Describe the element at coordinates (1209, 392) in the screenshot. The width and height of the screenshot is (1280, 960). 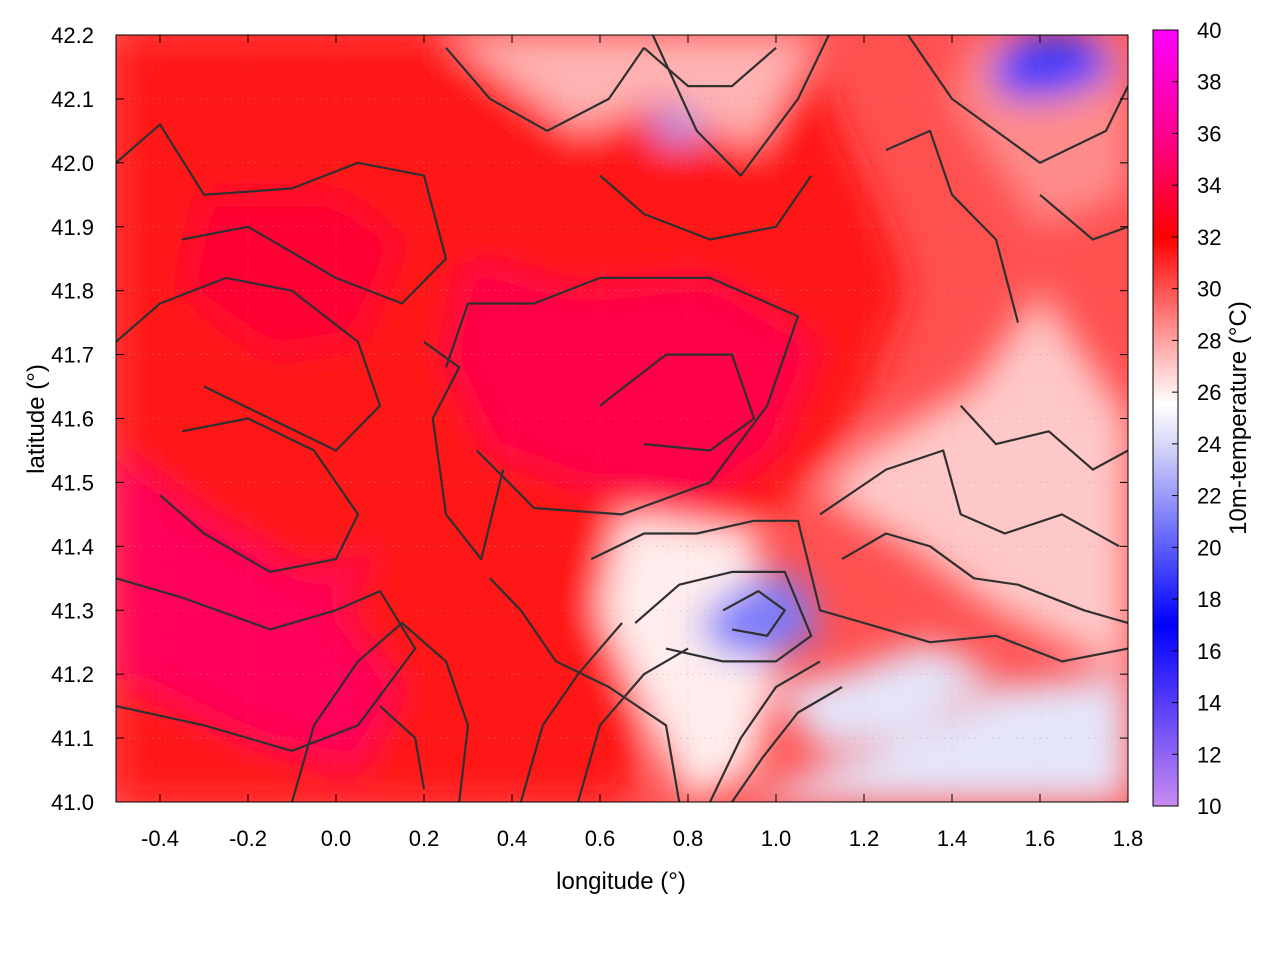
I see `colorbar-tick-label: 26` at that location.